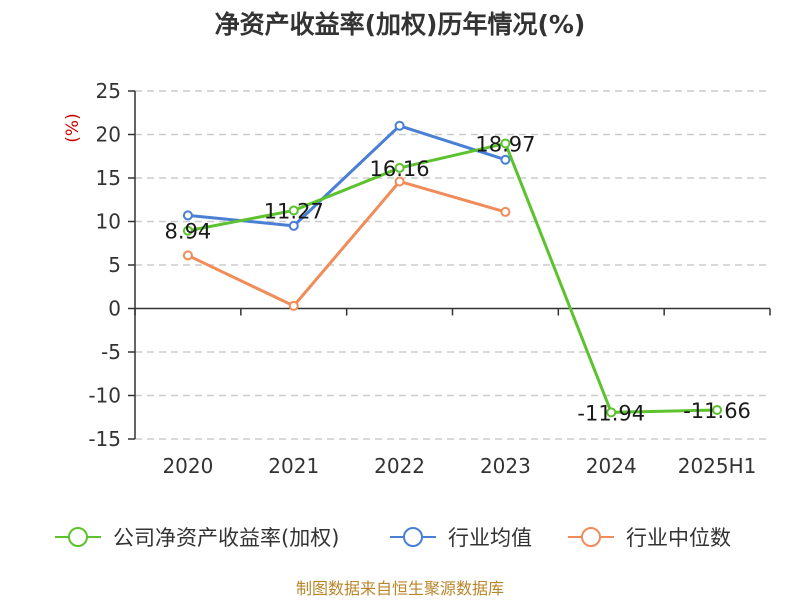  What do you see at coordinates (108, 222) in the screenshot?
I see `y-tick-label: 10` at bounding box center [108, 222].